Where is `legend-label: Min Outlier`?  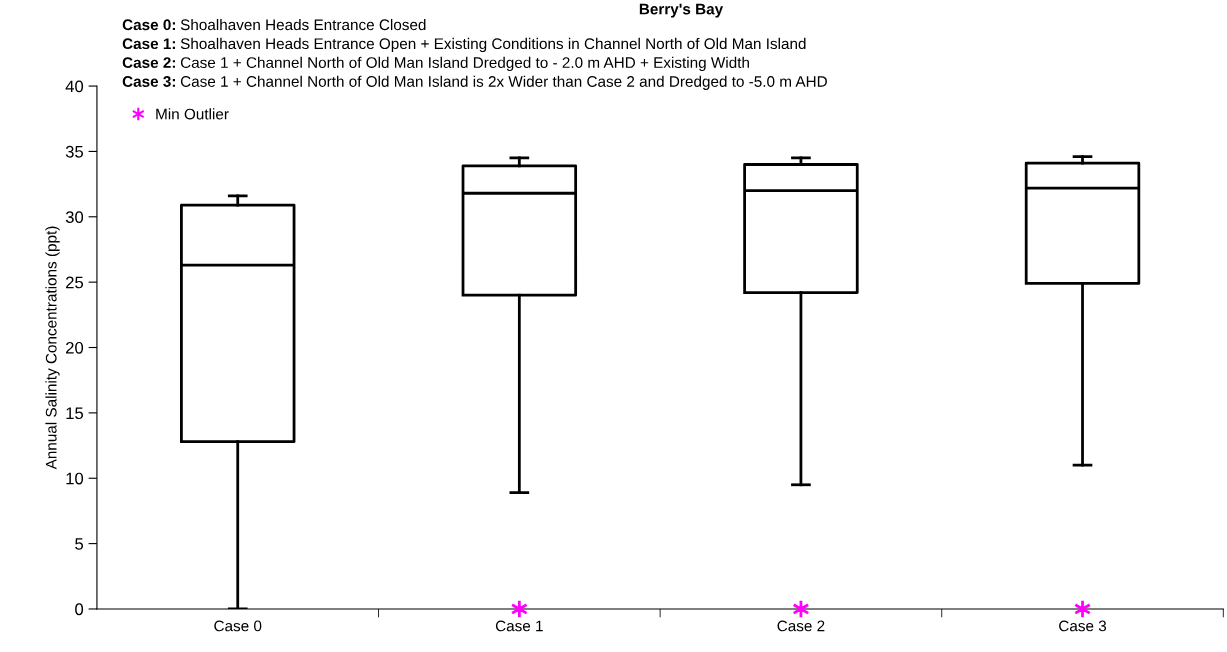
legend-label: Min Outlier is located at coordinates (192, 114).